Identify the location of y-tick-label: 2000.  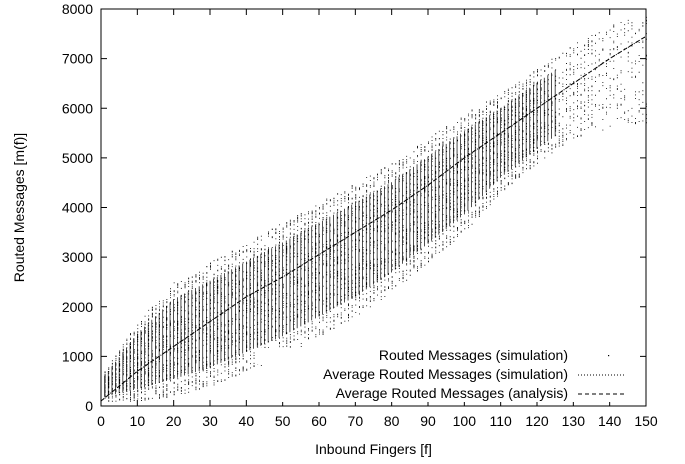
(77, 307).